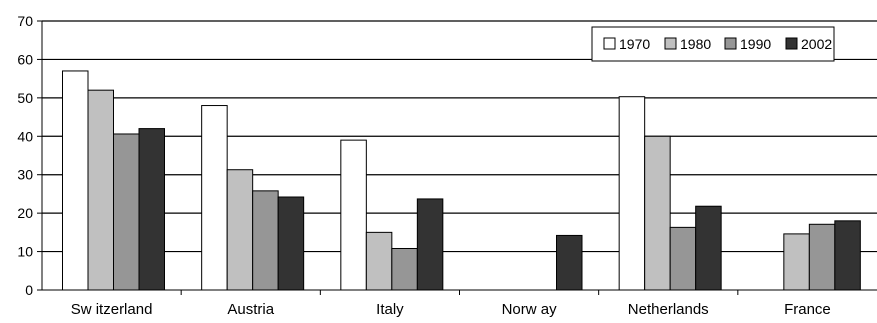  What do you see at coordinates (668, 309) in the screenshot?
I see `category-label: Netherlands` at bounding box center [668, 309].